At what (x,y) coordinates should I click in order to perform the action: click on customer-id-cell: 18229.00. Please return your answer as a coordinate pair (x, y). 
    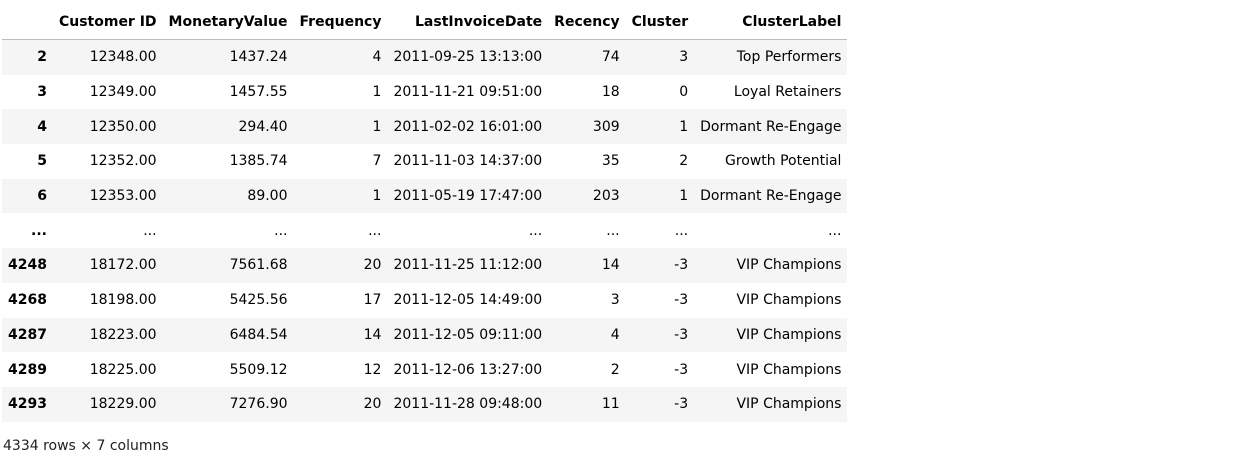
    Looking at the image, I should click on (123, 404).